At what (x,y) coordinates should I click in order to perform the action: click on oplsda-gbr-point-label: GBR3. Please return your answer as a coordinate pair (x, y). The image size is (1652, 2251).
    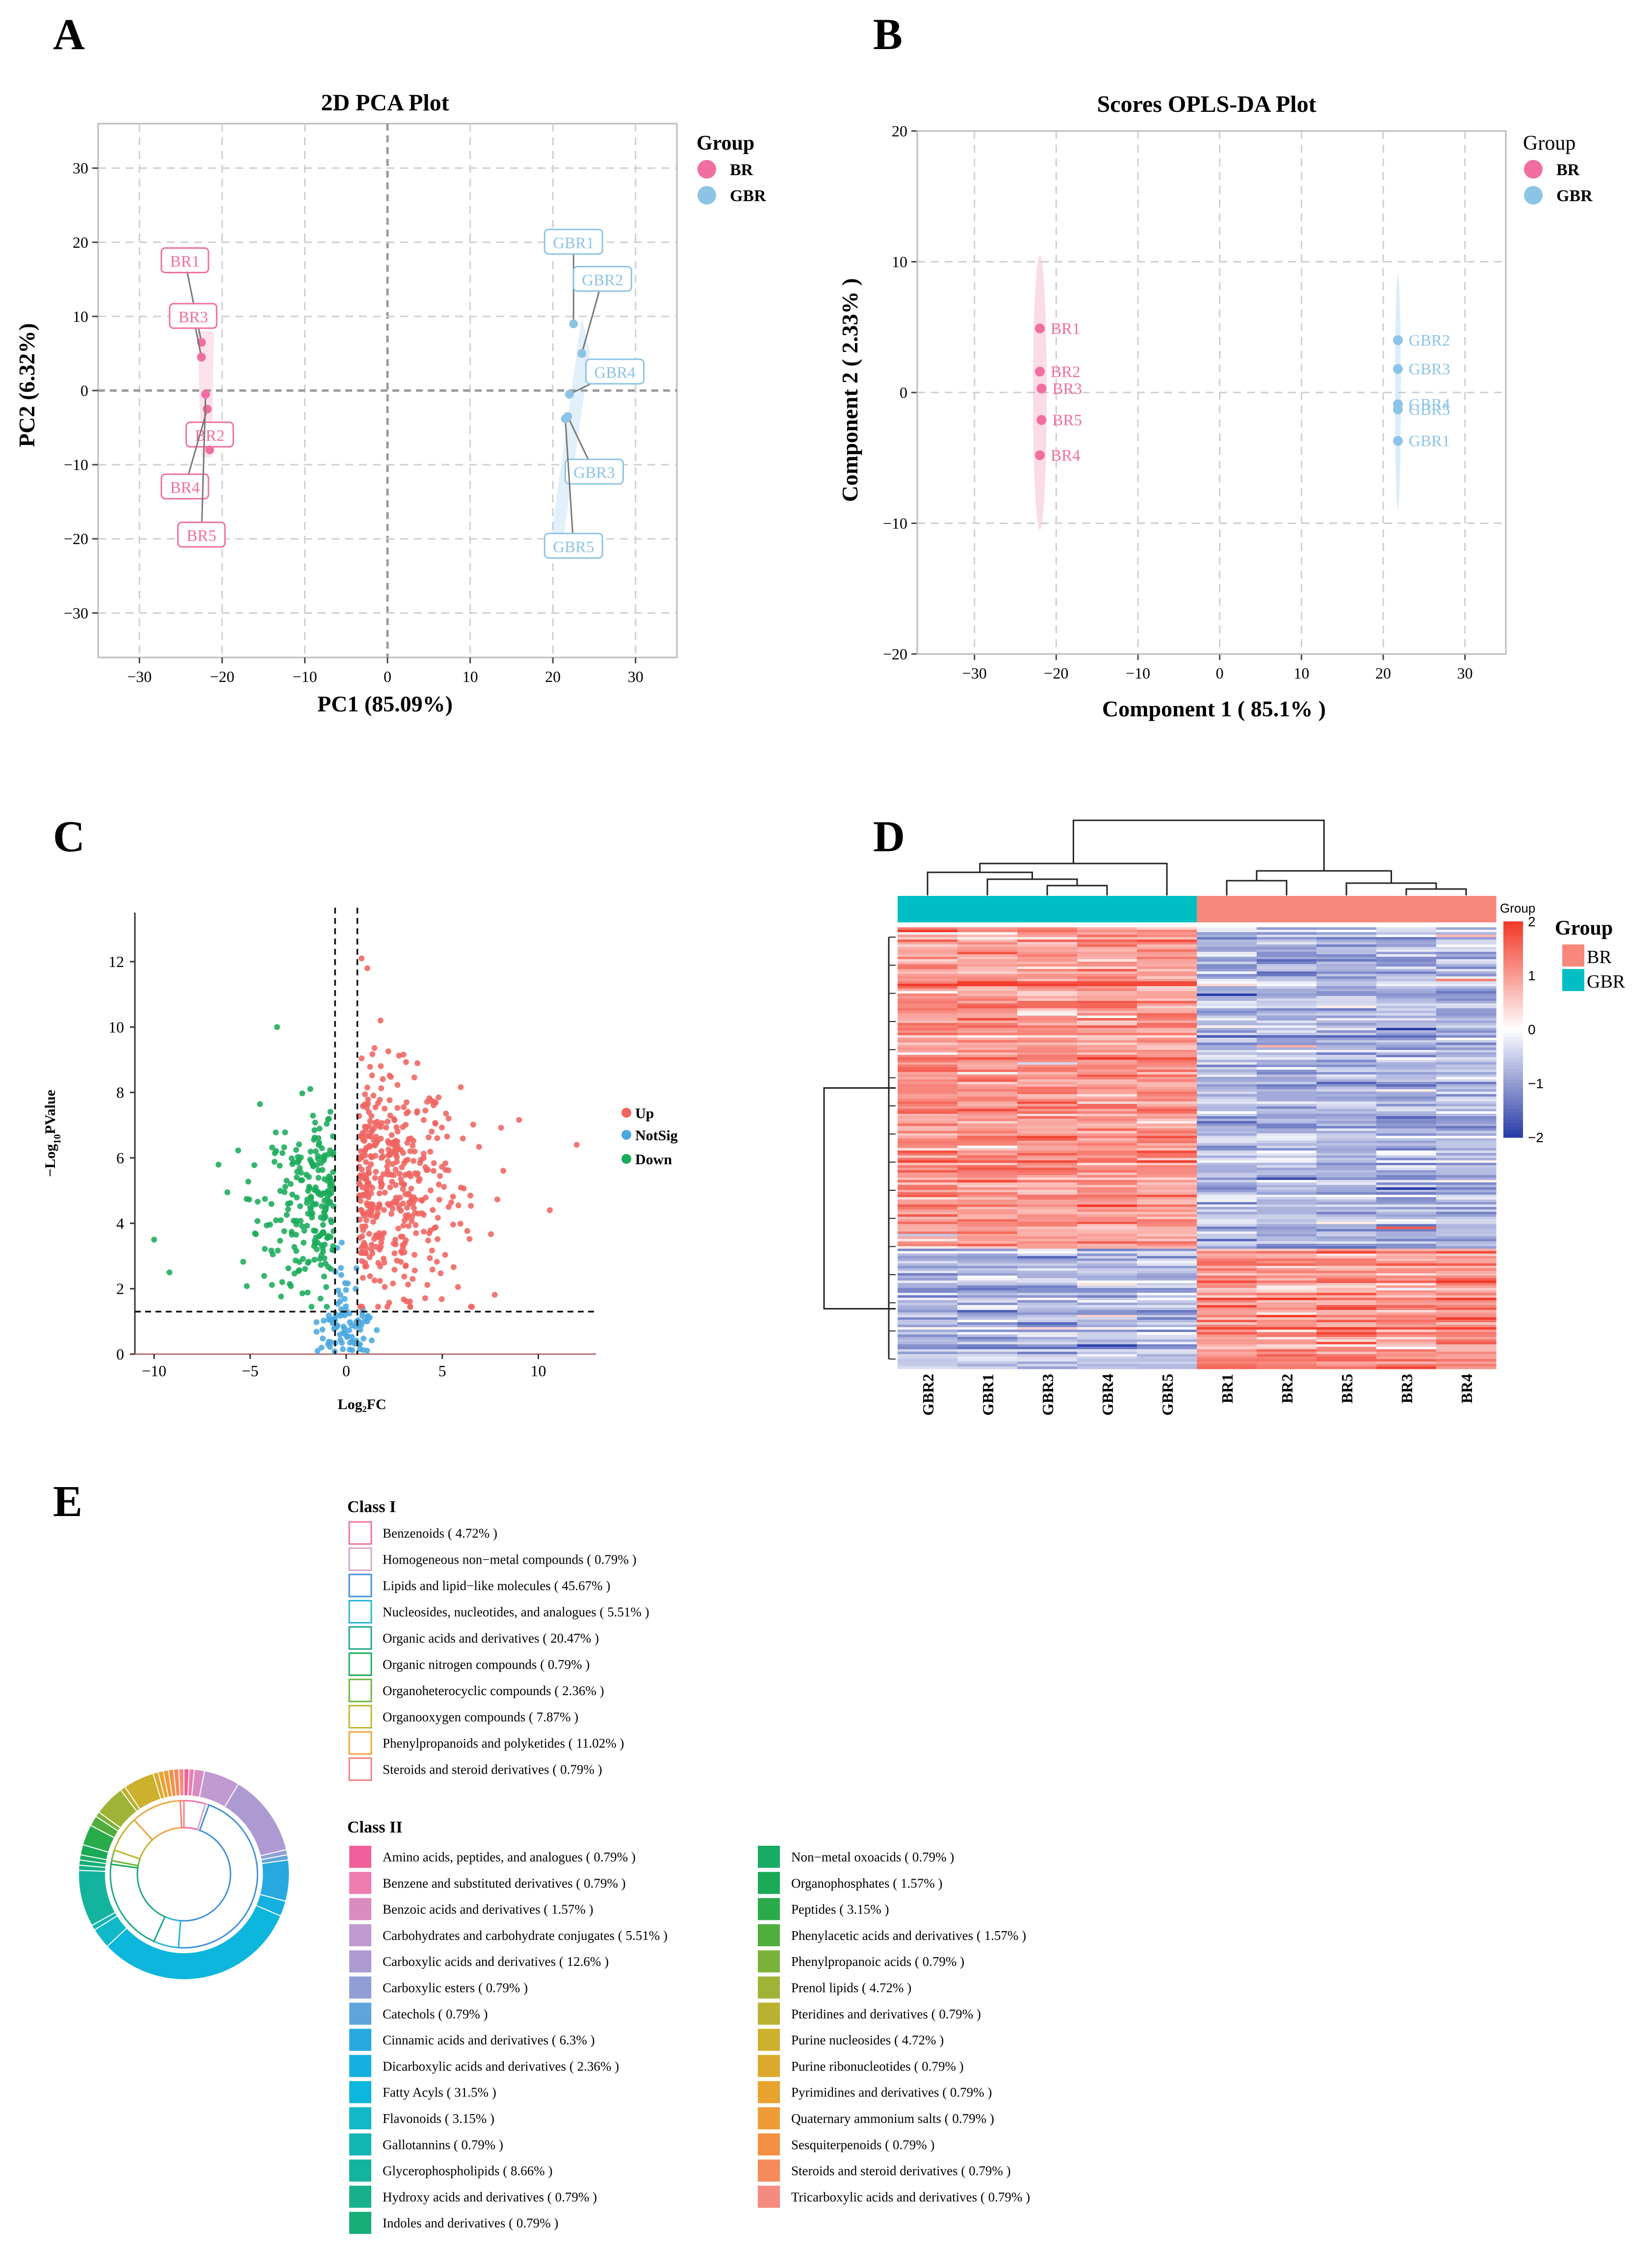
    Looking at the image, I should click on (1430, 369).